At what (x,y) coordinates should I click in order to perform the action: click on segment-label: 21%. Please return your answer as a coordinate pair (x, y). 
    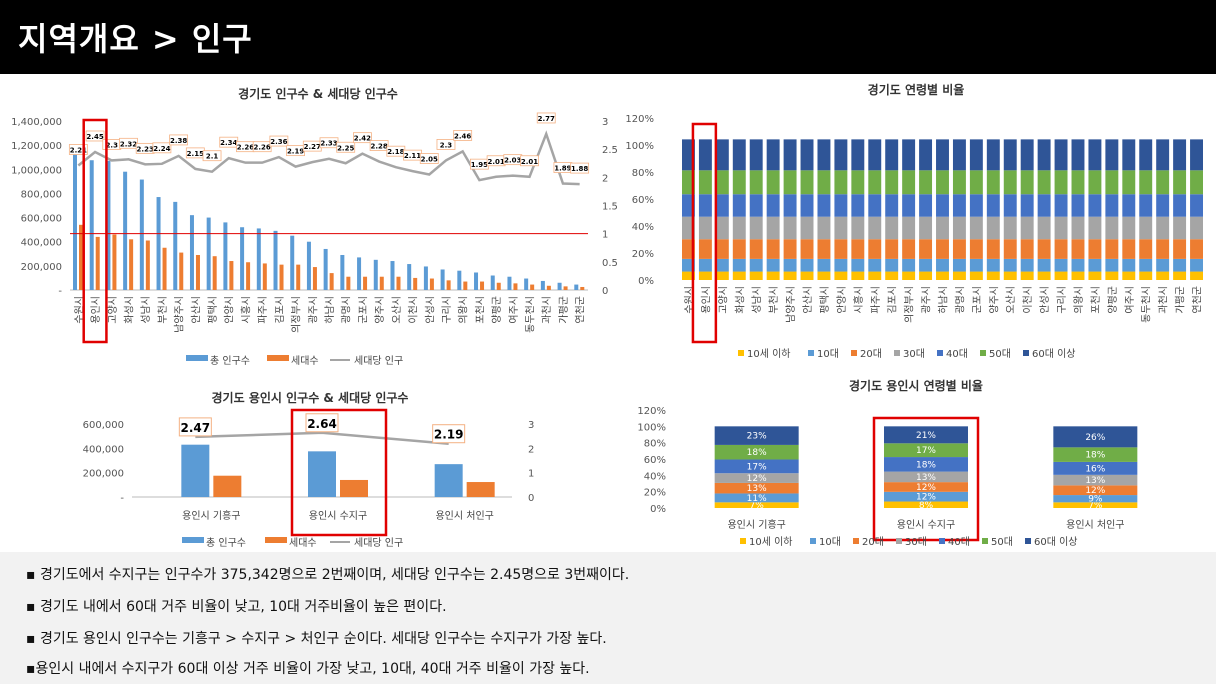
    Looking at the image, I should click on (926, 436).